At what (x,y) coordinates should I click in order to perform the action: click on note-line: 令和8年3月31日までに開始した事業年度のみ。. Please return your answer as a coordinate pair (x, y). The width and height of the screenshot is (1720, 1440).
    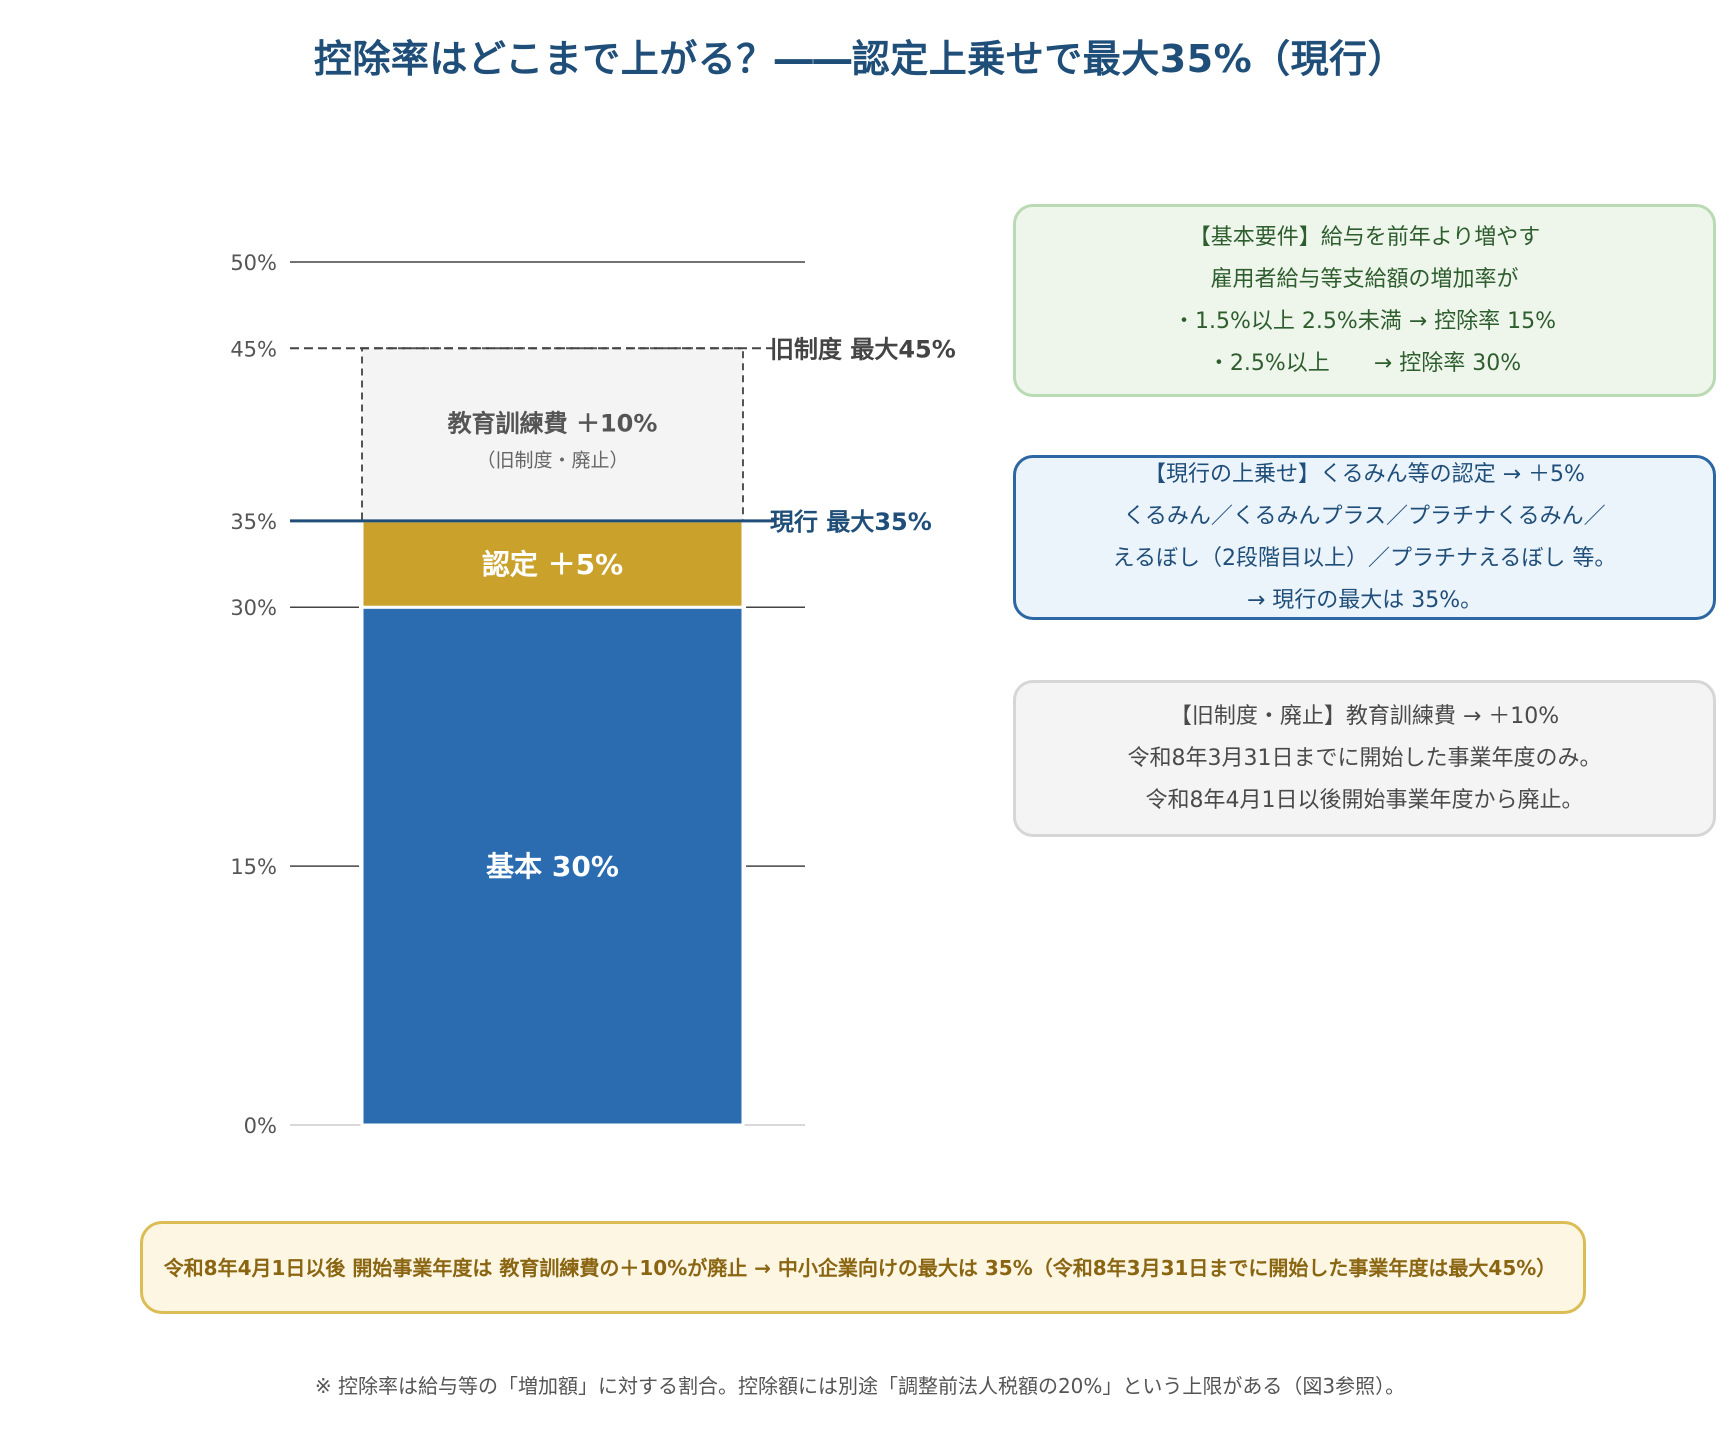
    Looking at the image, I should click on (1364, 758).